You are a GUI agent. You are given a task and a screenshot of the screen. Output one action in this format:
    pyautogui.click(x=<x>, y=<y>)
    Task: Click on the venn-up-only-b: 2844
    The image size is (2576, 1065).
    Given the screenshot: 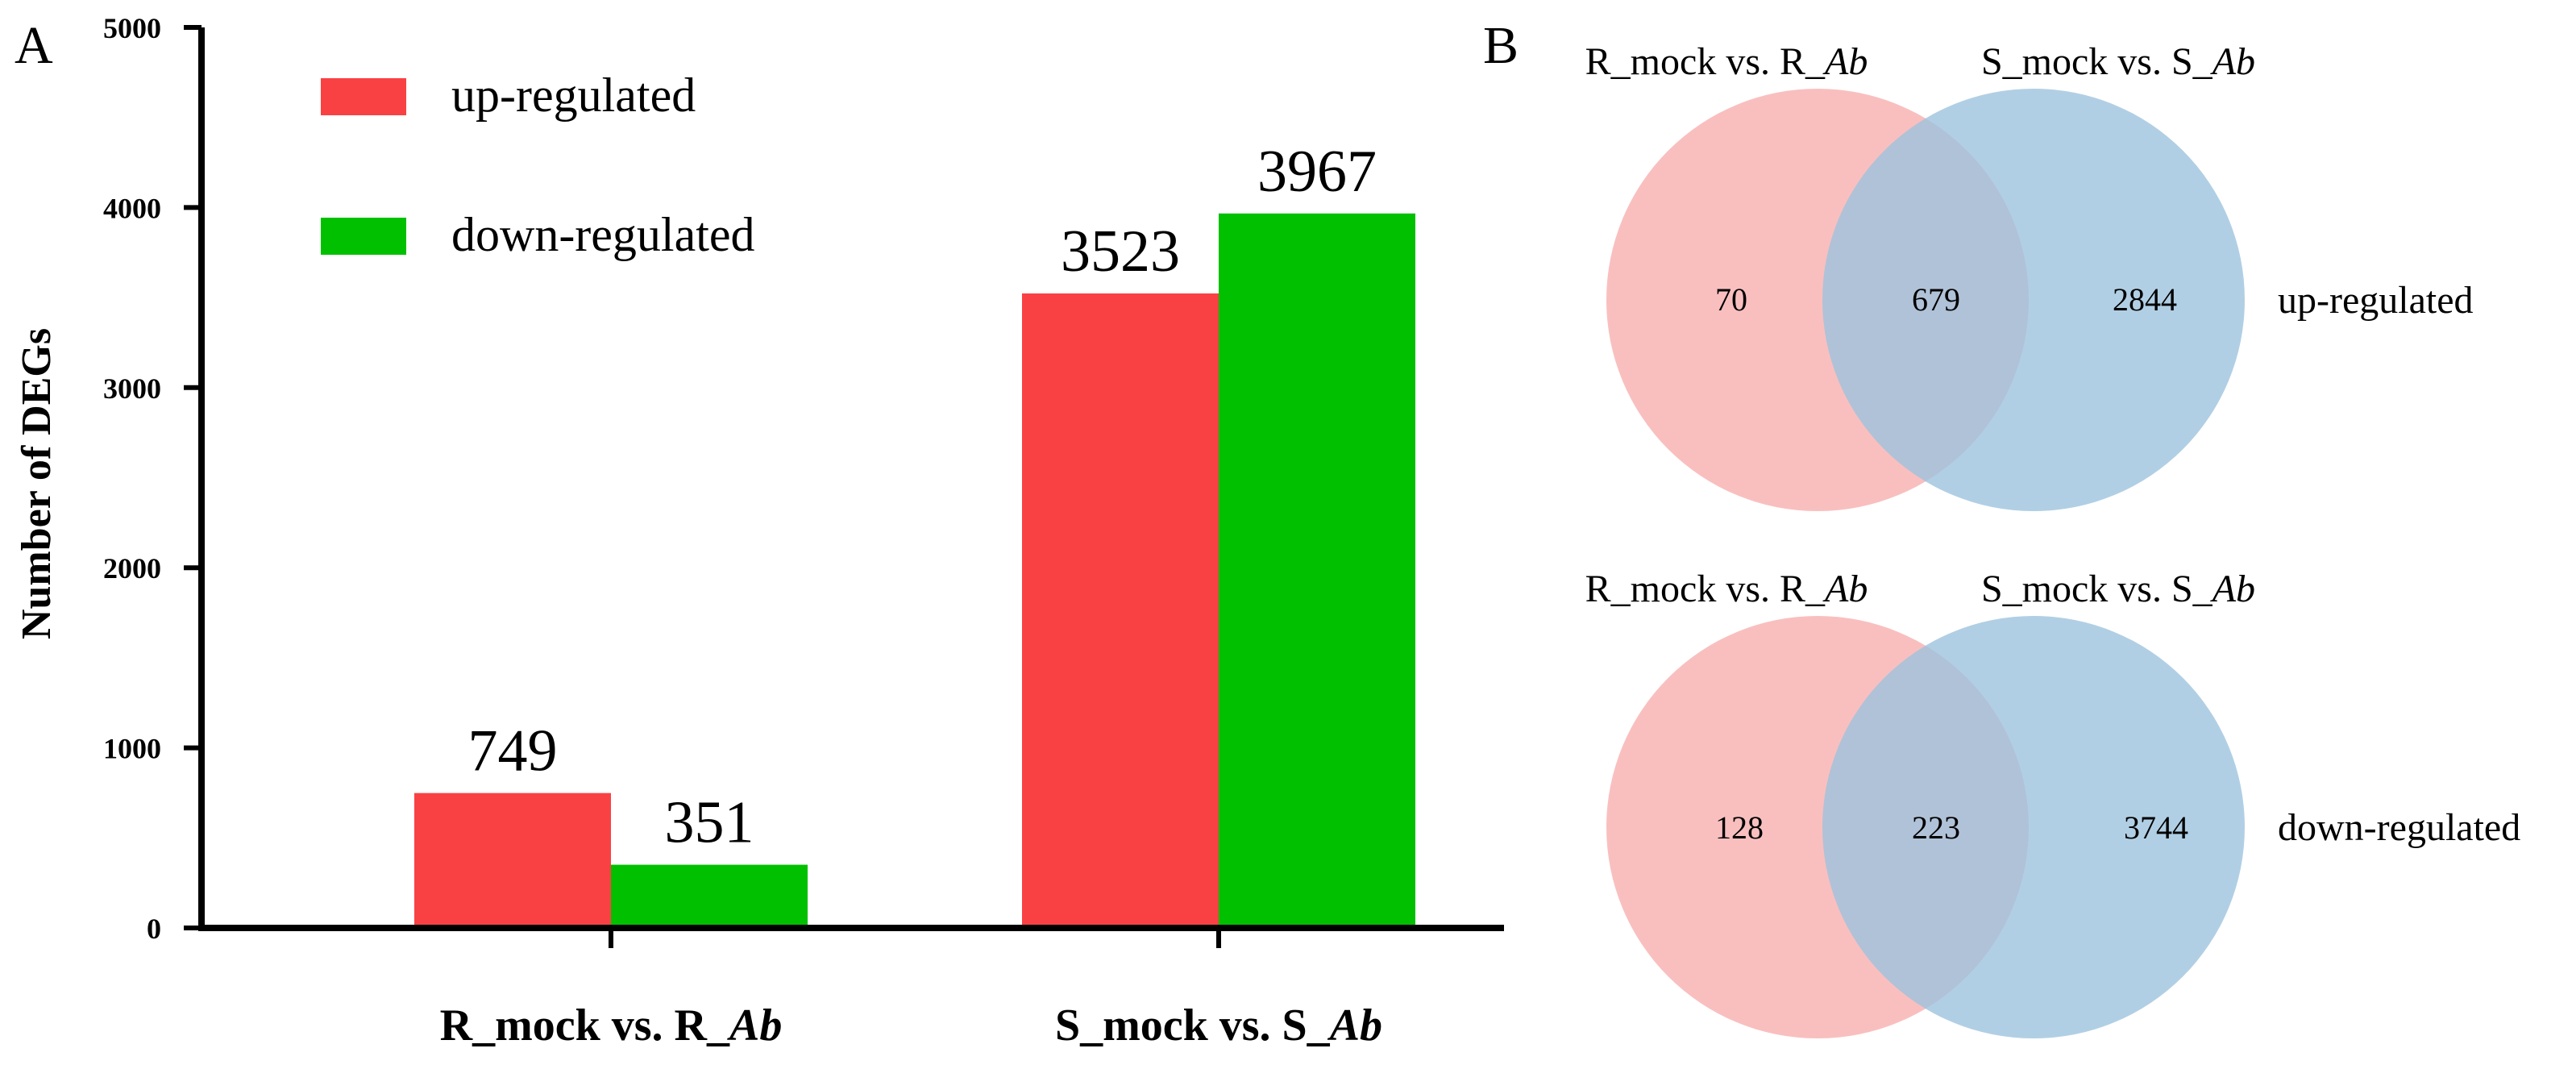 What is the action you would take?
    pyautogui.click(x=2145, y=299)
    